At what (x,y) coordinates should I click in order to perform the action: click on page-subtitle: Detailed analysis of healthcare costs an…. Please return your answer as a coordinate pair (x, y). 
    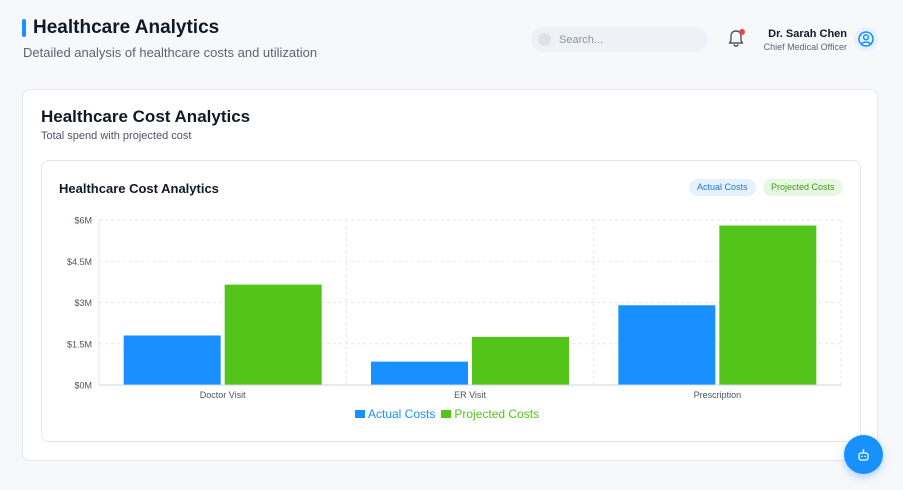
    Looking at the image, I should click on (170, 52).